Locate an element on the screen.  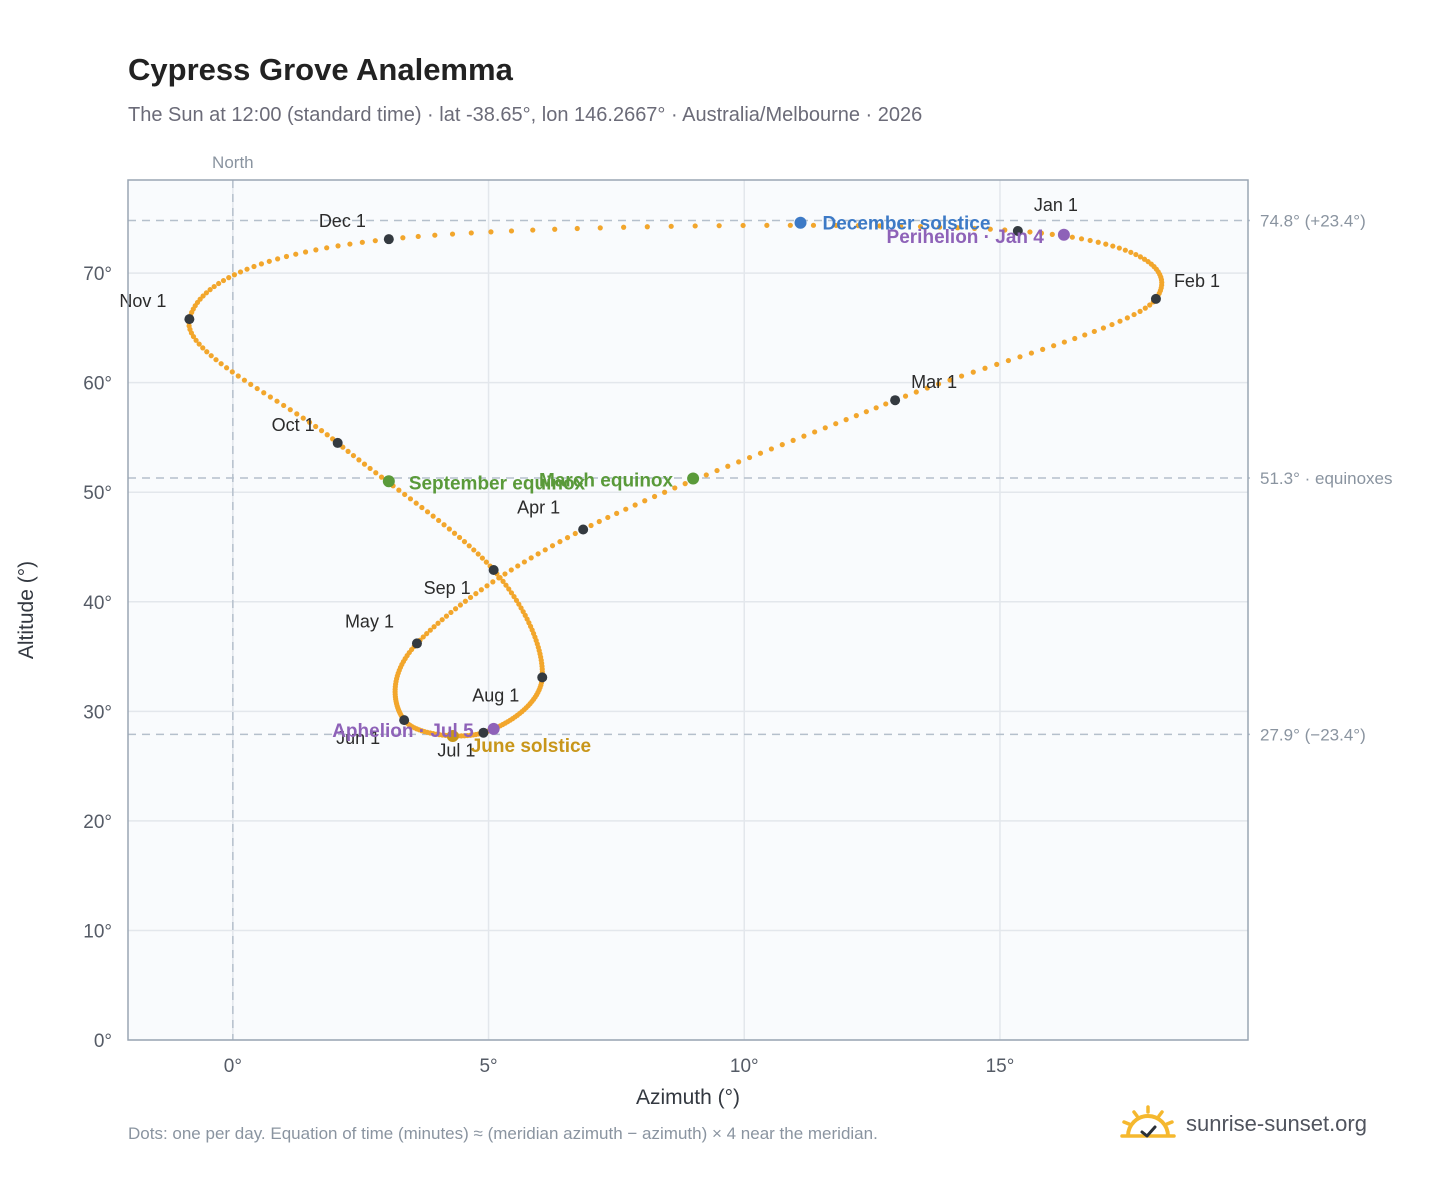
month-label: May 1 is located at coordinates (369, 621).